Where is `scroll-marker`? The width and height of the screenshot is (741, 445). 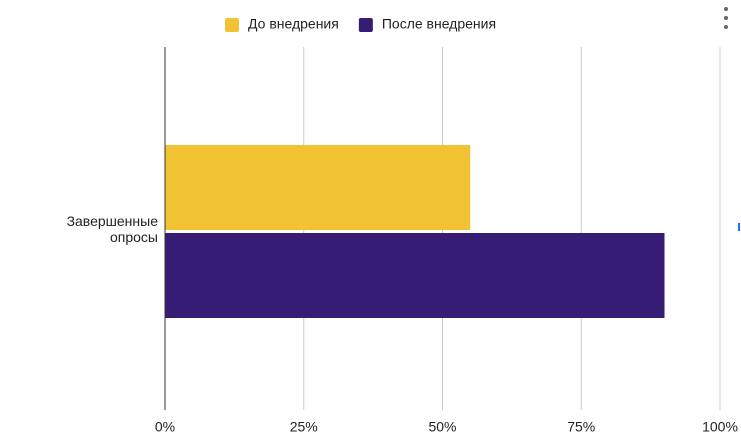 scroll-marker is located at coordinates (739, 227).